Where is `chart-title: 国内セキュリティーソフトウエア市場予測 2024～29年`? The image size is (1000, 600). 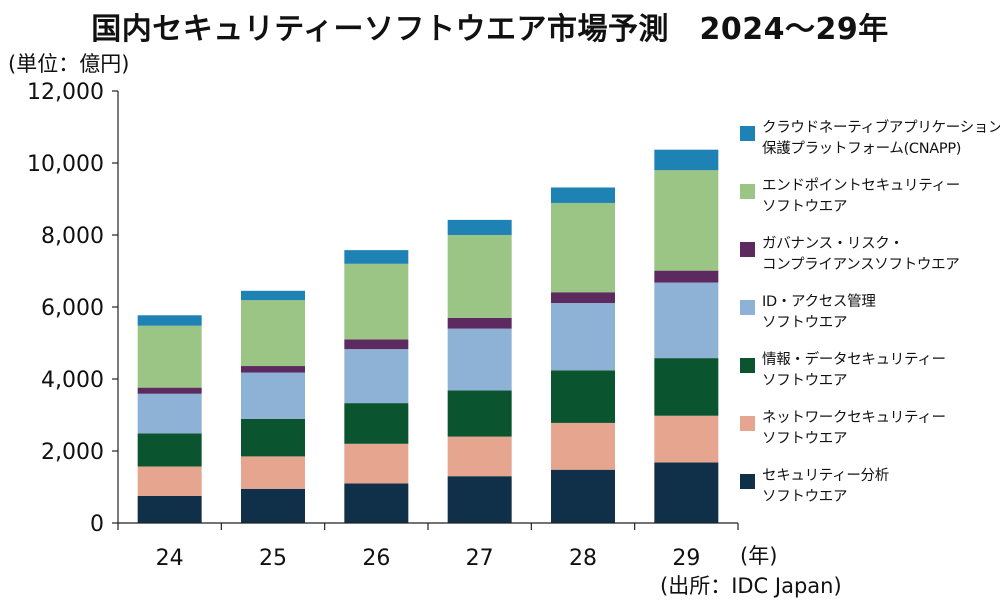 chart-title: 国内セキュリティーソフトウエア市場予測 2024～29年 is located at coordinates (490, 29).